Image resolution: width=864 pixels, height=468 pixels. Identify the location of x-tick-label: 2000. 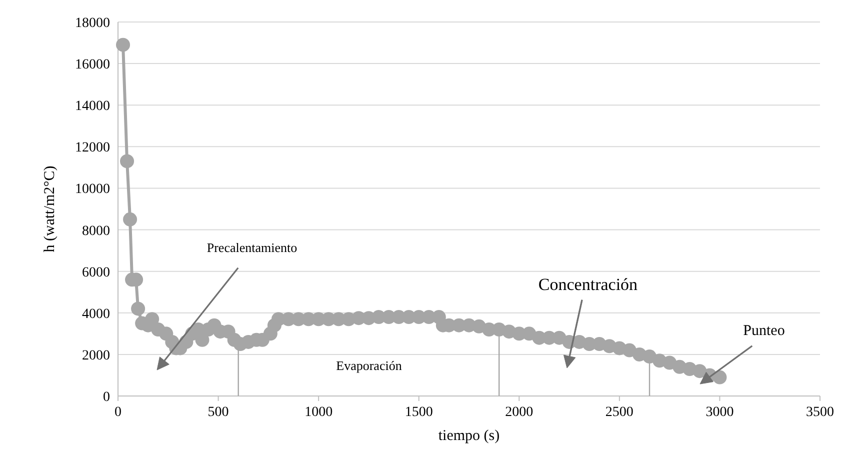
(519, 412).